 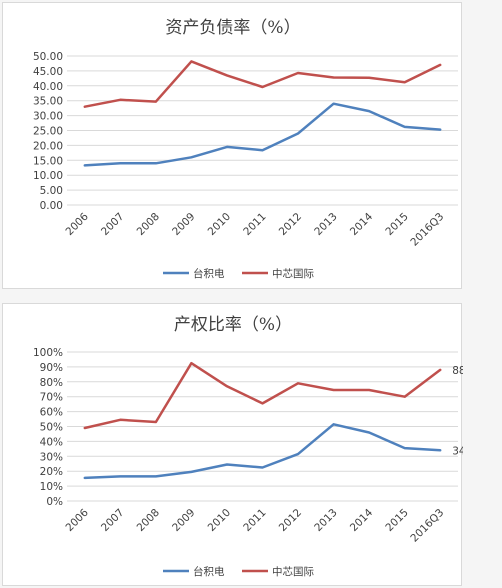 What do you see at coordinates (51, 206) in the screenshot?
I see `y-tick-label: 0.00` at bounding box center [51, 206].